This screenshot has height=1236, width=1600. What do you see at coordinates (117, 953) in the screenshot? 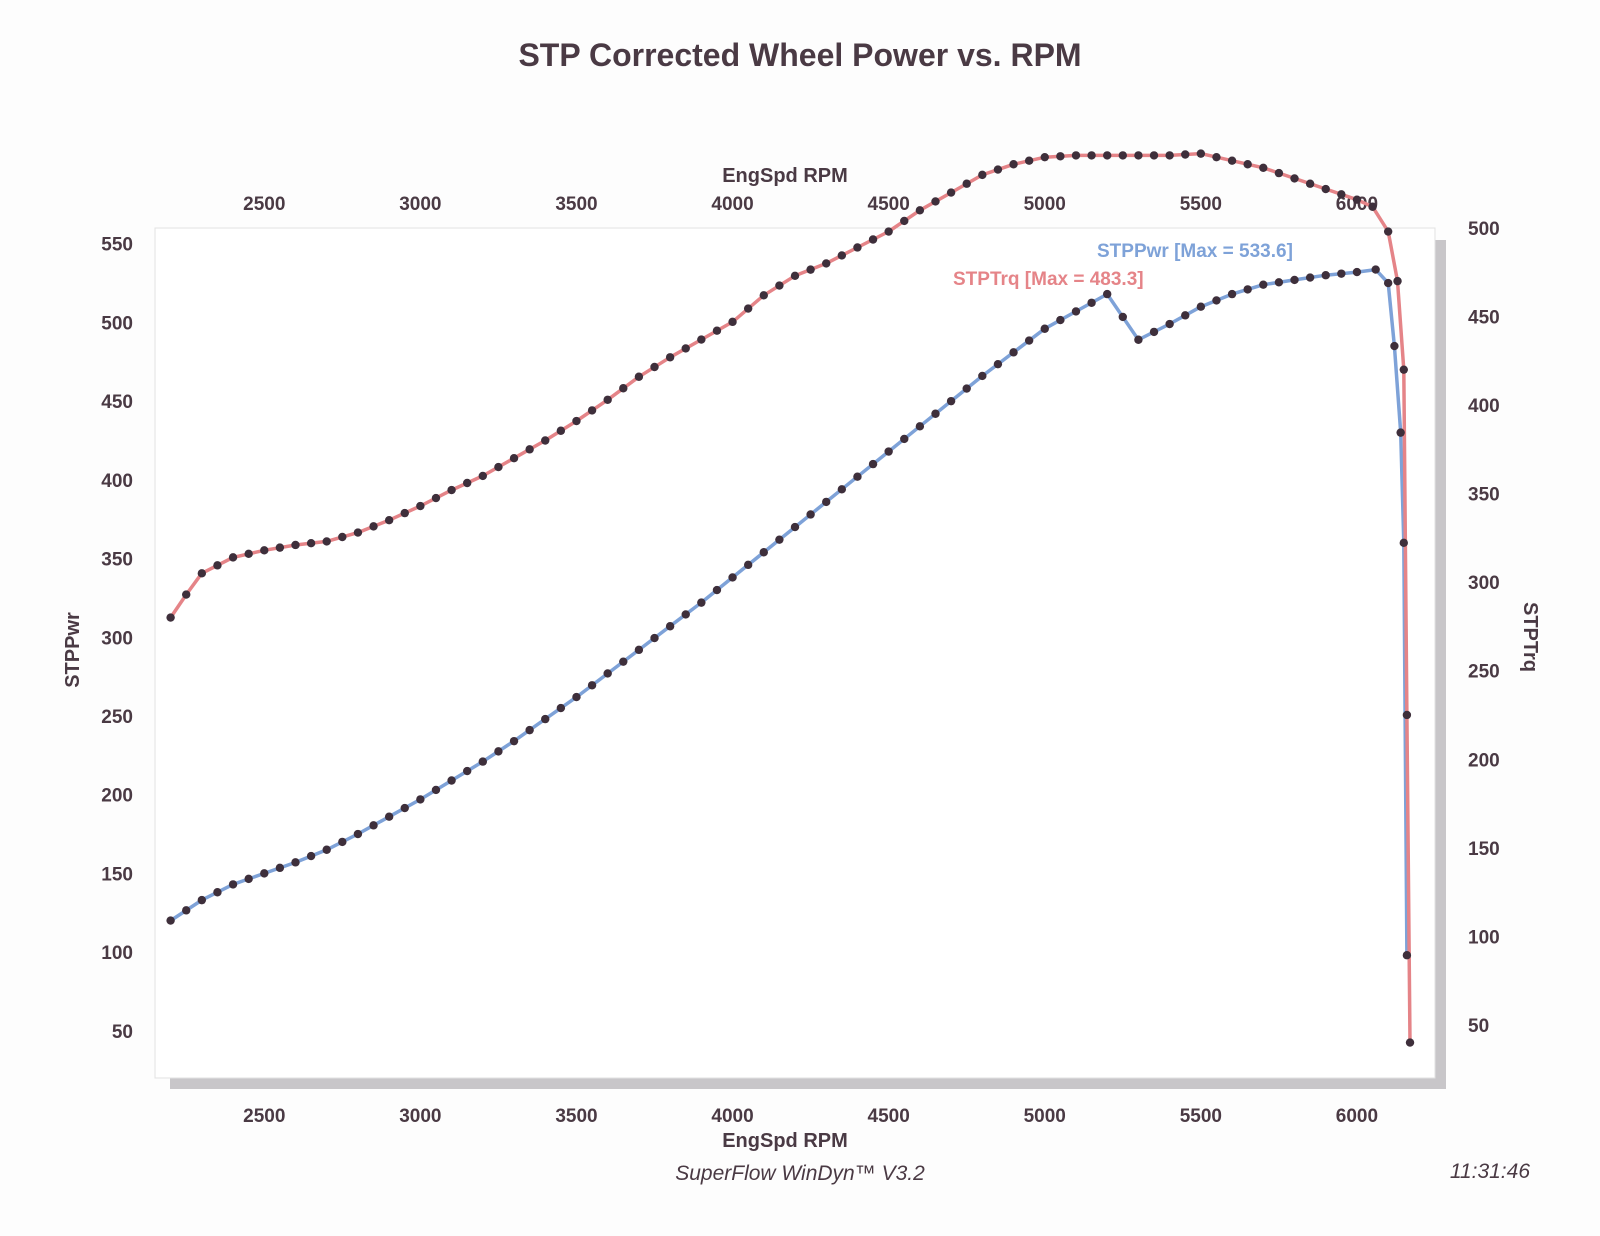
I see `y-tick-left-label: 100` at bounding box center [117, 953].